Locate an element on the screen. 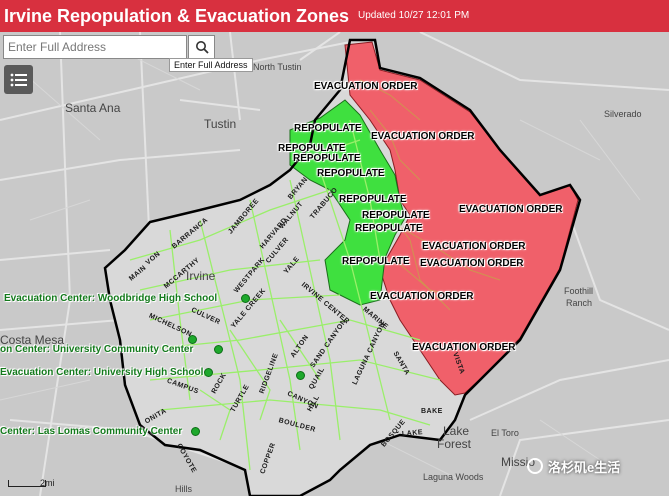  place-ranch: Ranch is located at coordinates (579, 303).